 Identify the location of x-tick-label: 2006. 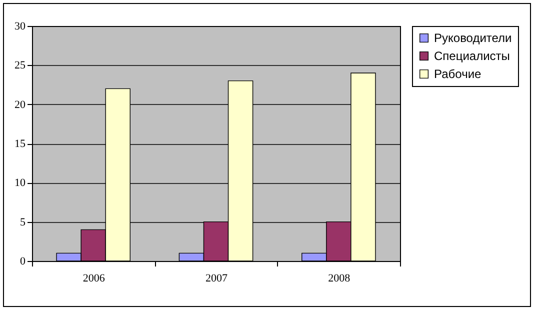
(94, 278).